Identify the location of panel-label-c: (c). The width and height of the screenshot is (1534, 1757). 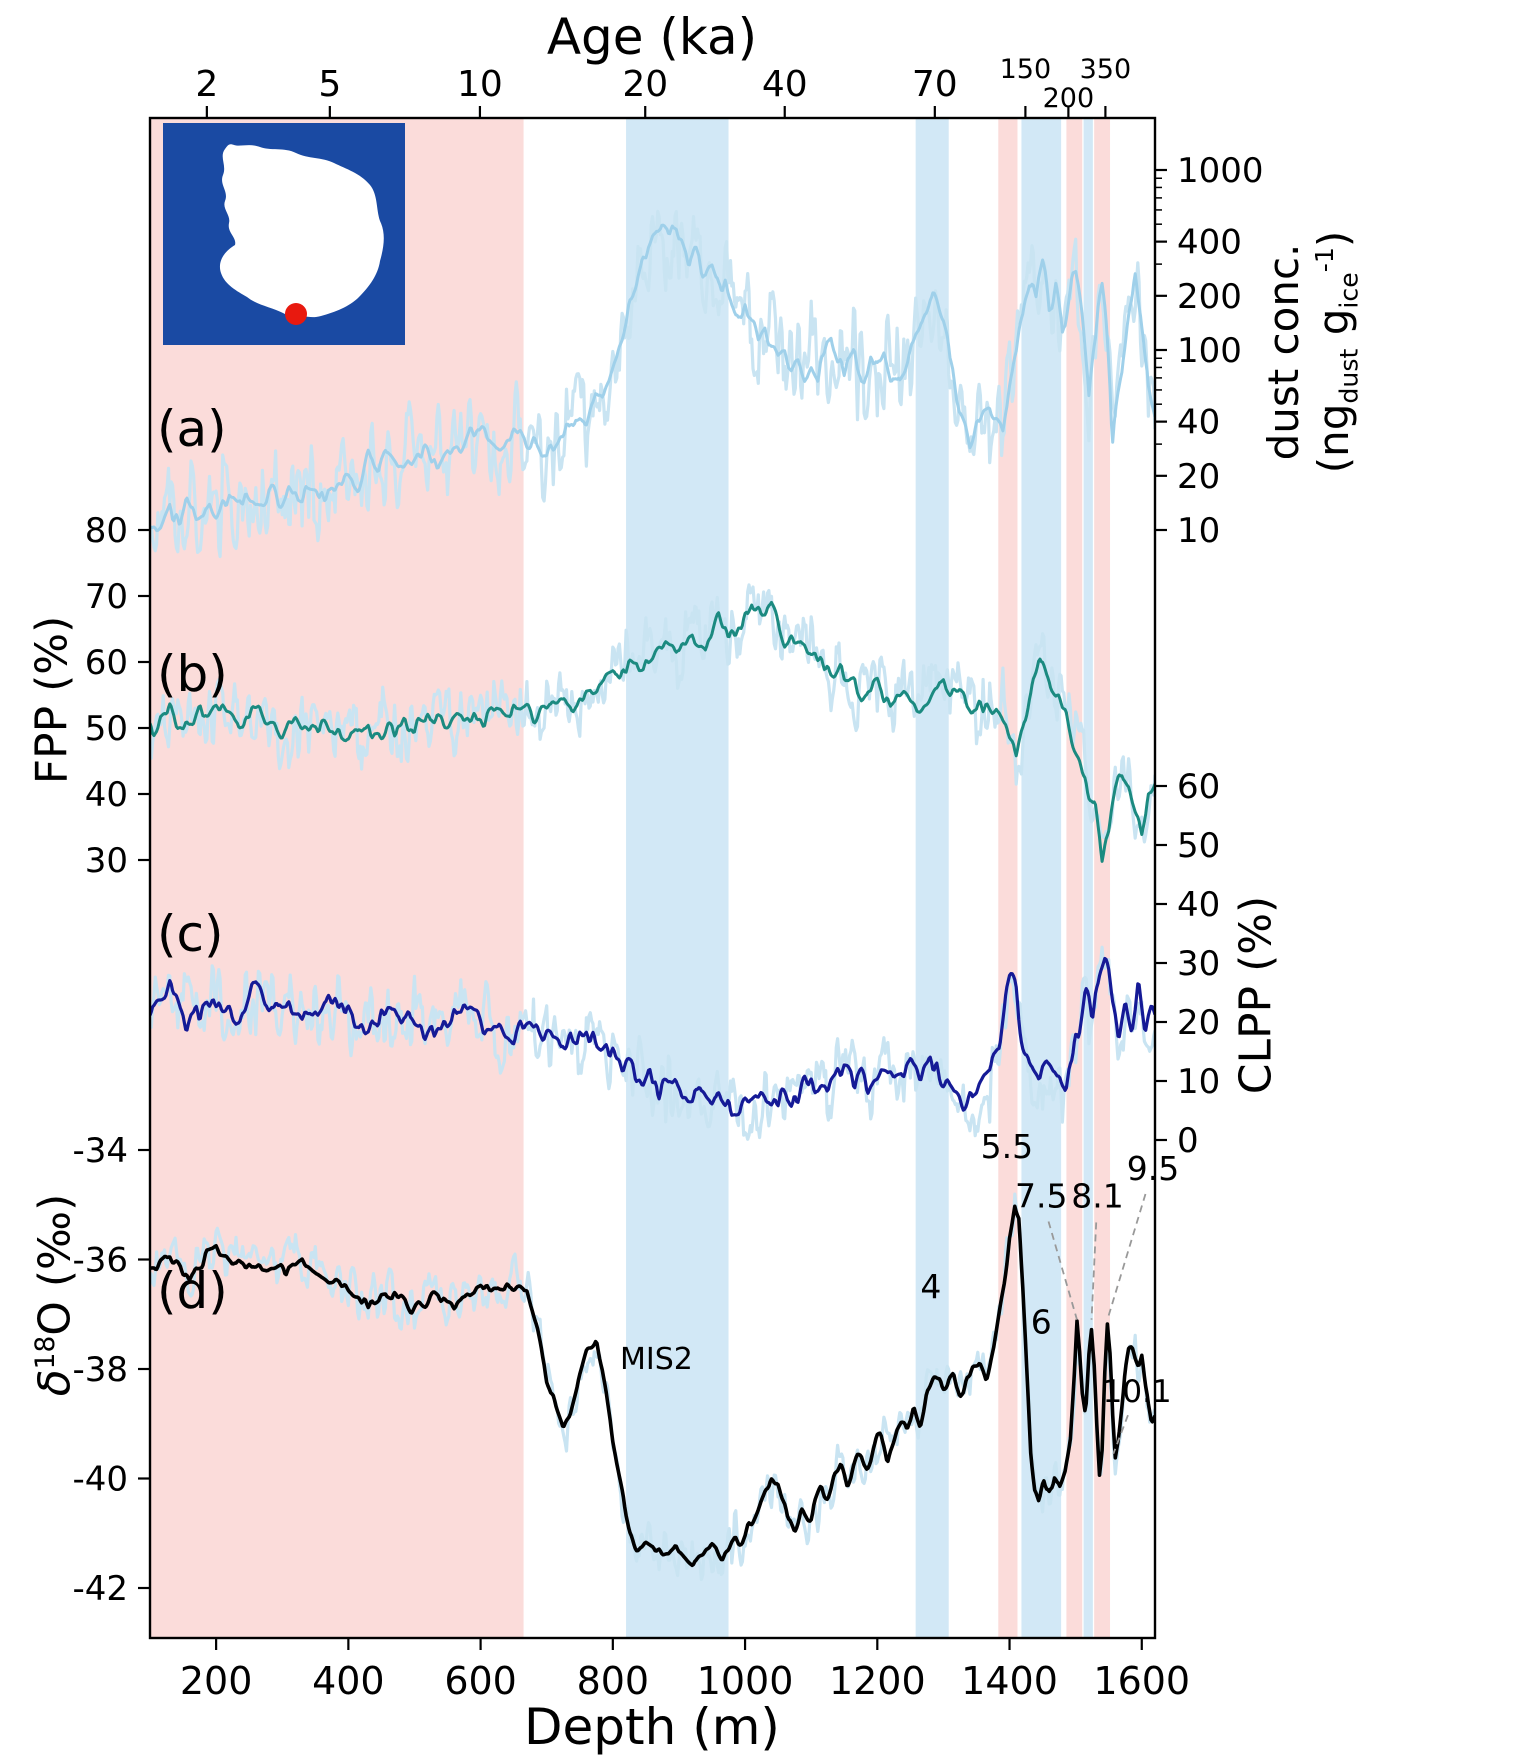
(190, 934).